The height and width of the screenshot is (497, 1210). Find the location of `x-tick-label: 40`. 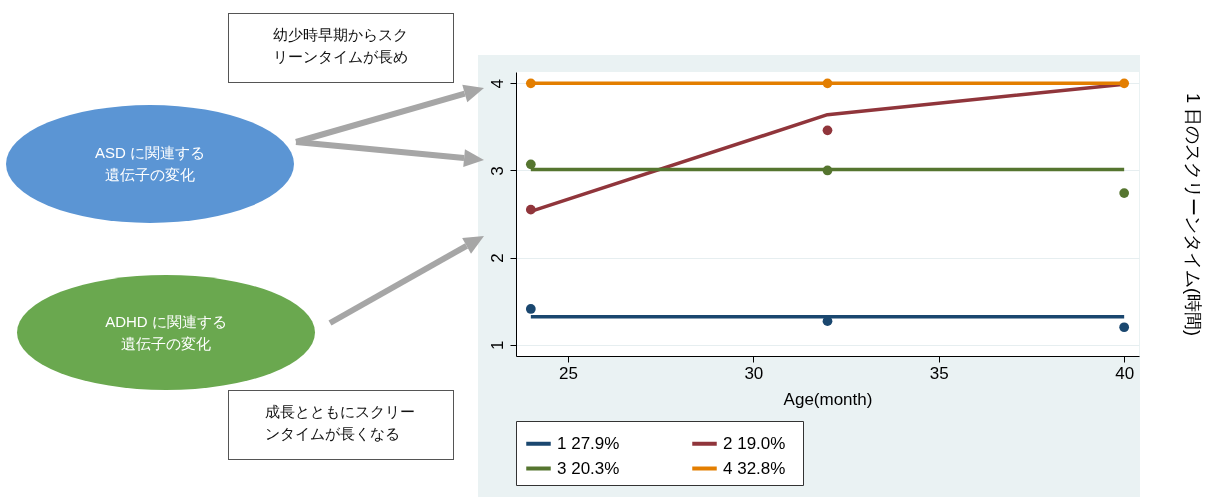

x-tick-label: 40 is located at coordinates (1125, 373).